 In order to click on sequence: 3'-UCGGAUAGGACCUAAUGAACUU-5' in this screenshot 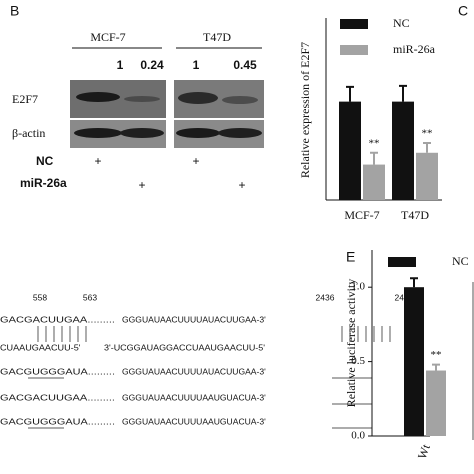, I will do `click(184, 347)`.